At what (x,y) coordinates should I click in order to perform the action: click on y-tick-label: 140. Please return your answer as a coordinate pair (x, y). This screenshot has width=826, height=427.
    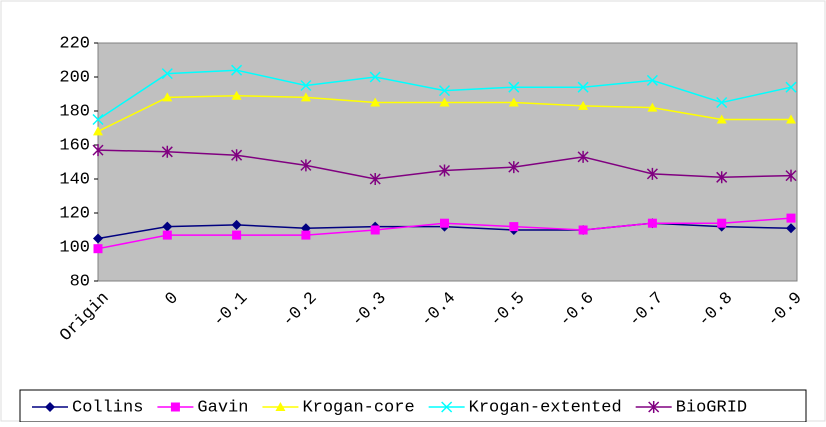
    Looking at the image, I should click on (74, 179).